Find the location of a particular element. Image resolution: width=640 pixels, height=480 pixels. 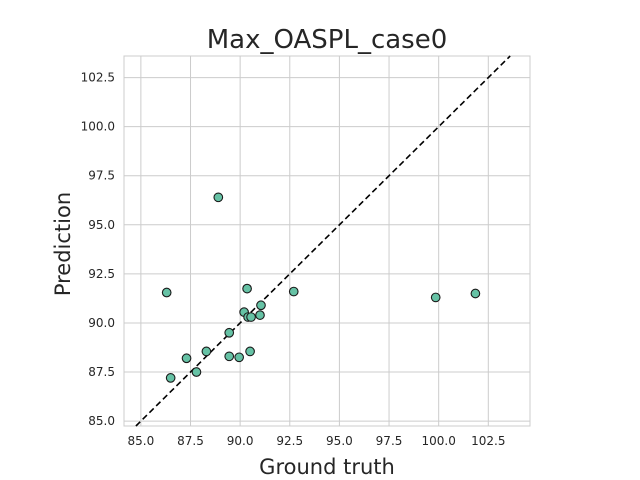

y-tick-label: 87.5 is located at coordinates (101, 372).